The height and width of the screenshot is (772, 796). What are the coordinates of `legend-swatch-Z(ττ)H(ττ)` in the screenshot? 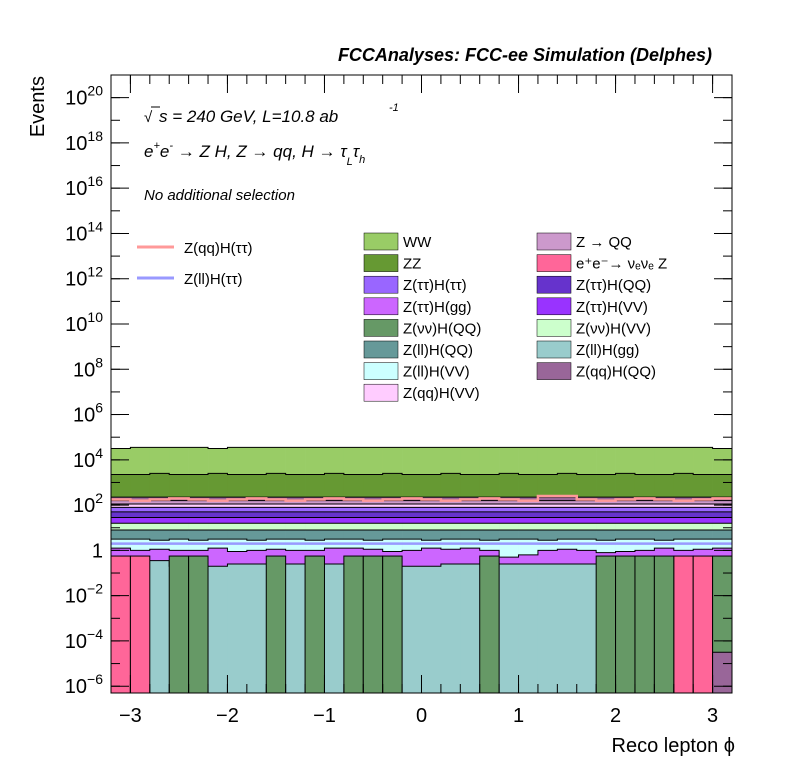 It's located at (381, 284).